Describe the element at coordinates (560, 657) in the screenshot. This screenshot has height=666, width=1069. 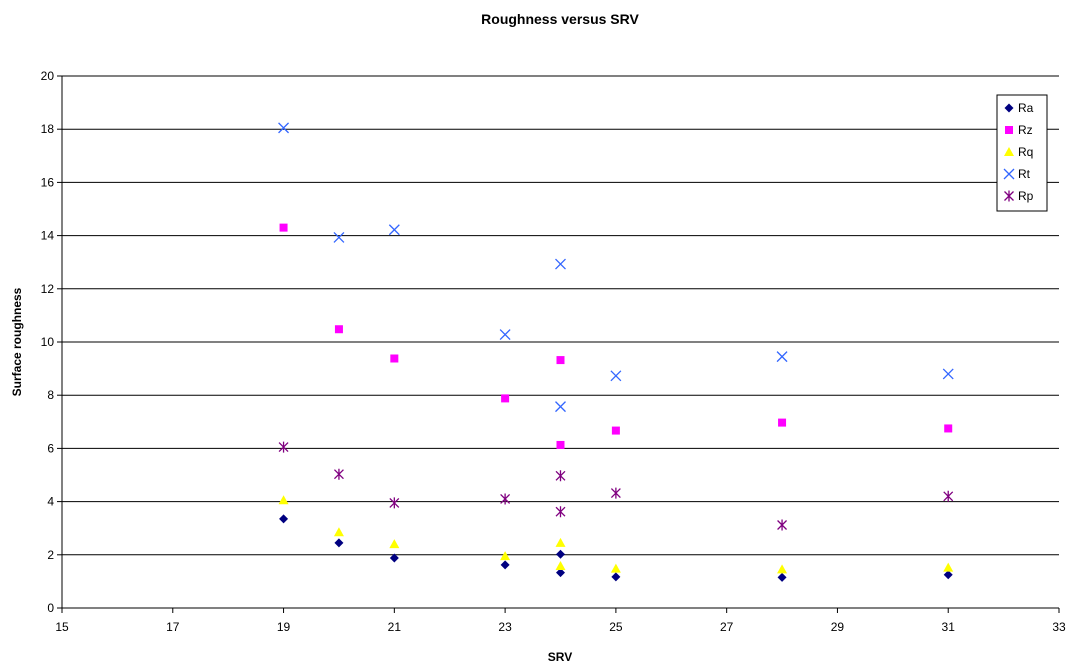
I see `x-axis-title: SRV` at that location.